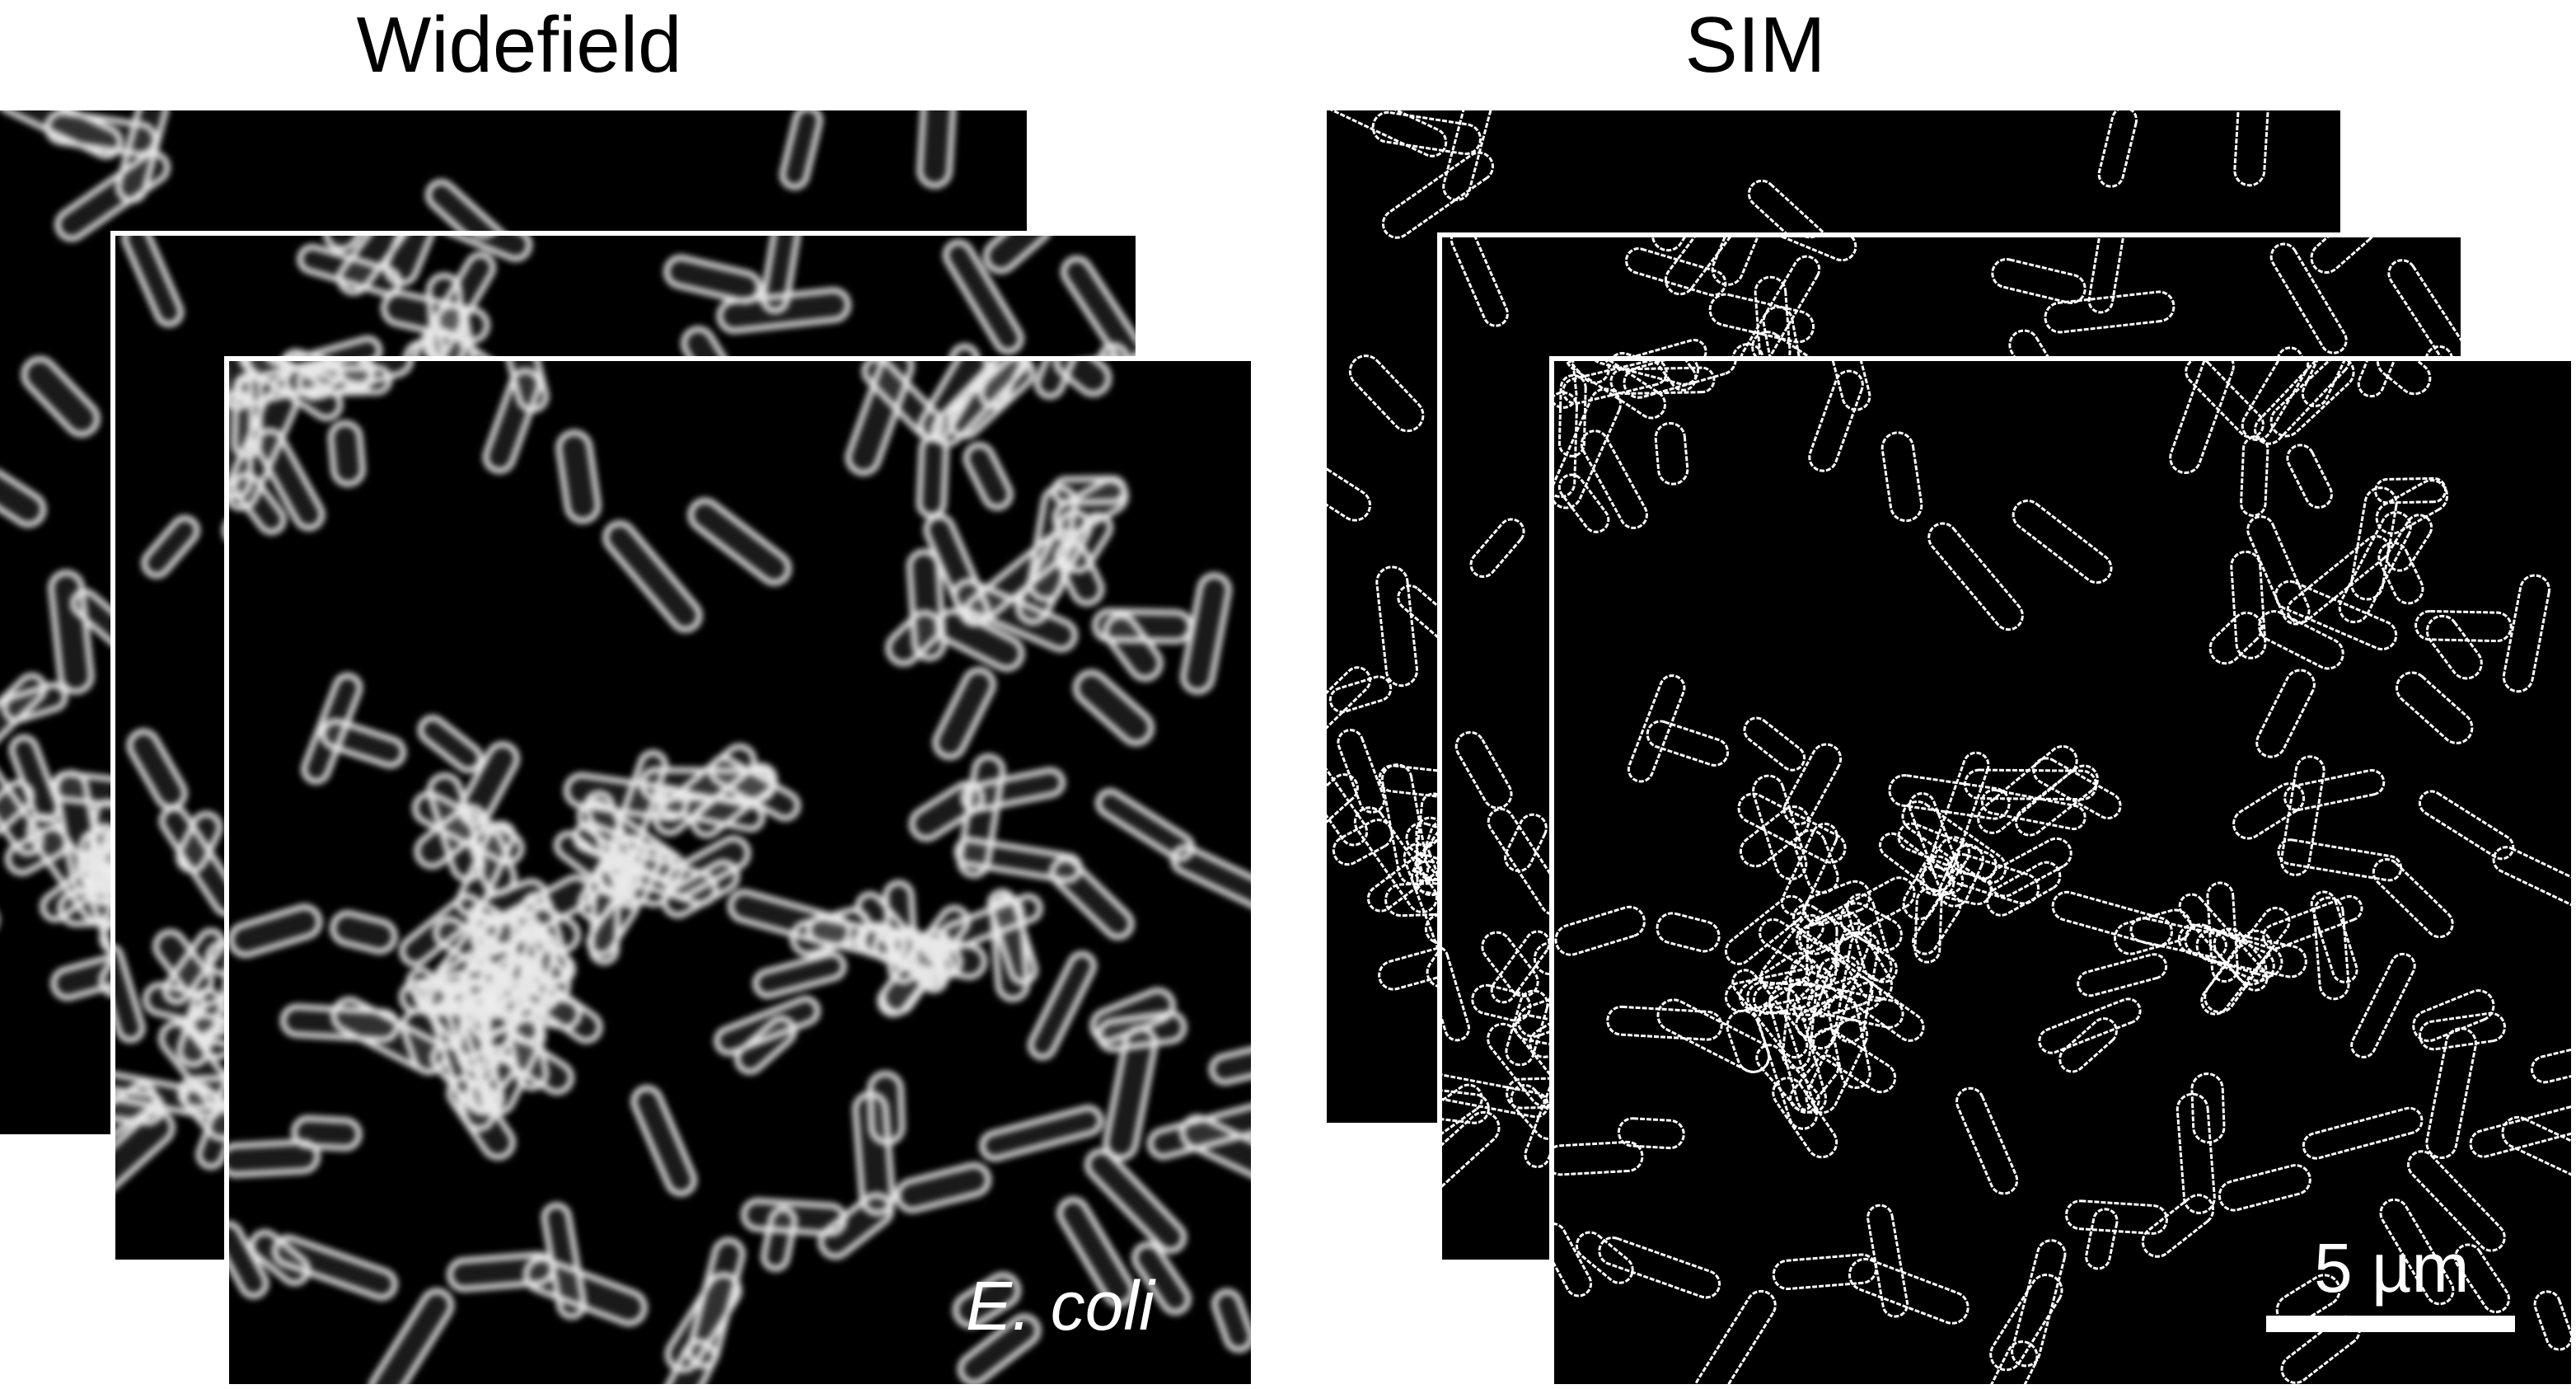 This screenshot has height=1389, width=2576. What do you see at coordinates (2390, 1324) in the screenshot?
I see `scale-bar` at bounding box center [2390, 1324].